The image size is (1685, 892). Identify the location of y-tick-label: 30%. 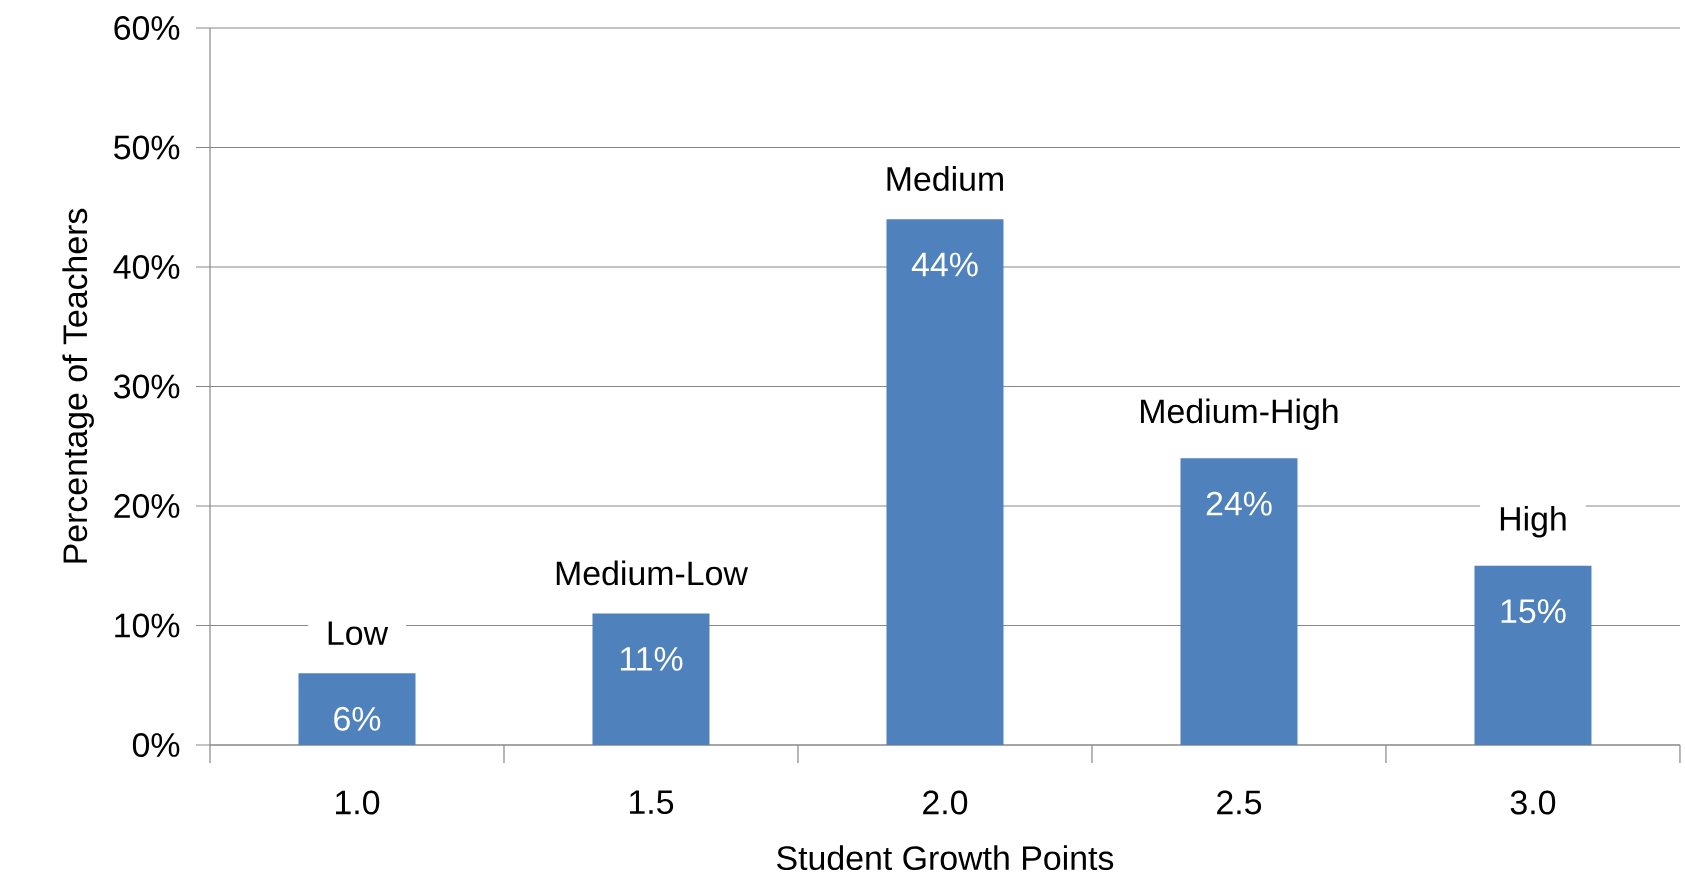
(147, 386).